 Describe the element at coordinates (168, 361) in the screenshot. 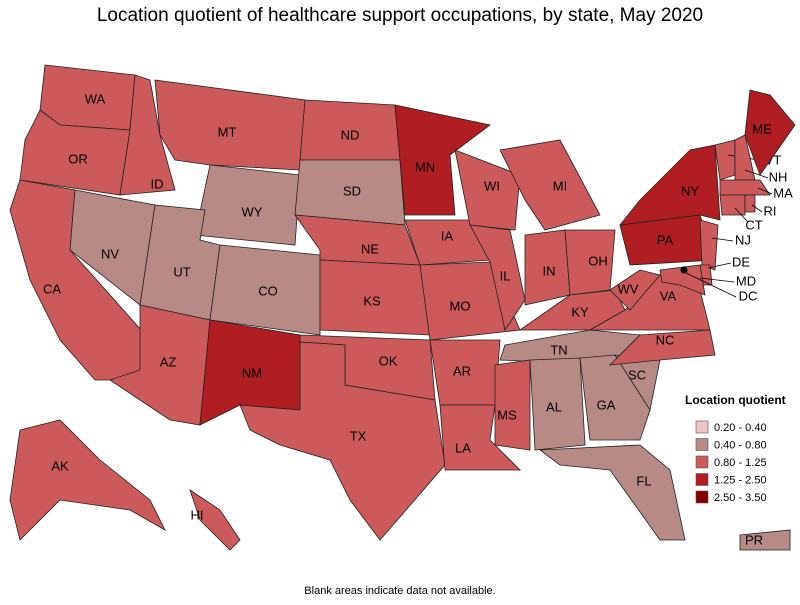

I see `state-label: AZ` at that location.